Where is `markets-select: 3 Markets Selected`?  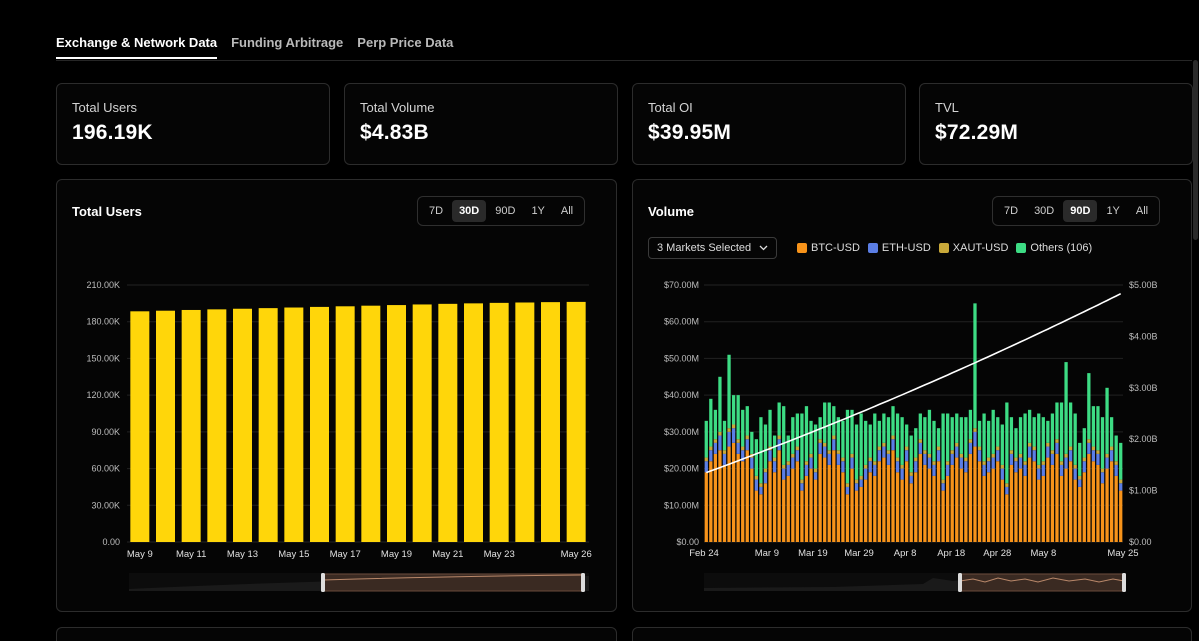 markets-select: 3 Markets Selected is located at coordinates (713, 248).